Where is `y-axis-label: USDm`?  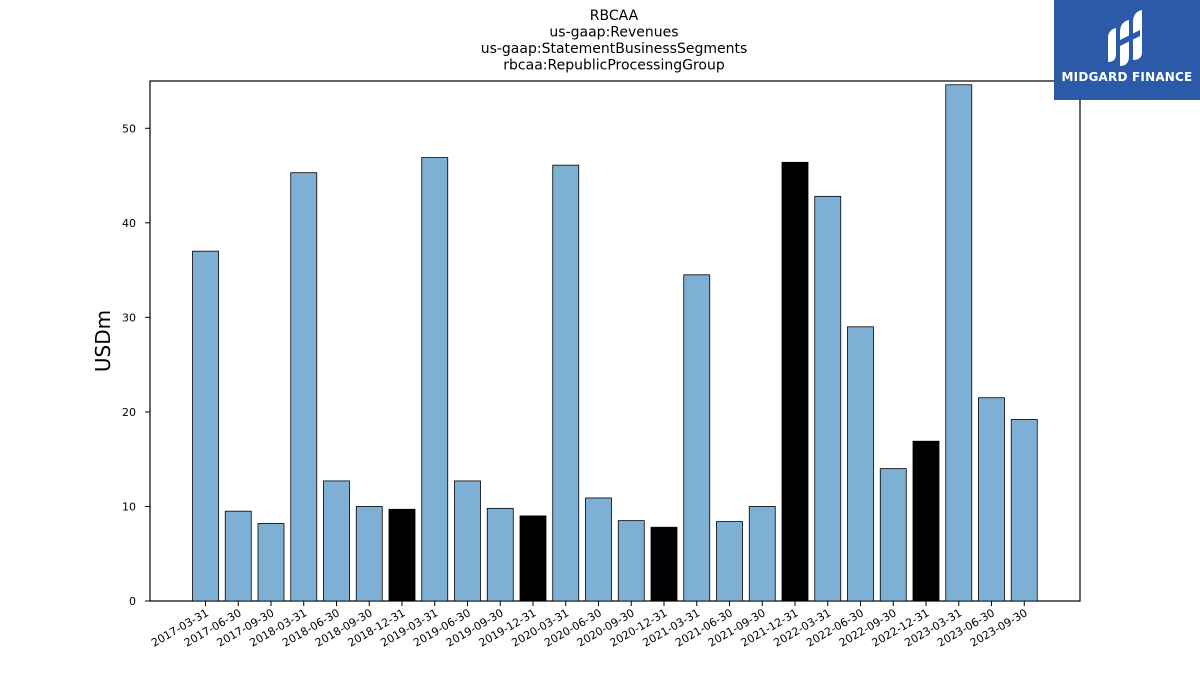 y-axis-label: USDm is located at coordinates (103, 341).